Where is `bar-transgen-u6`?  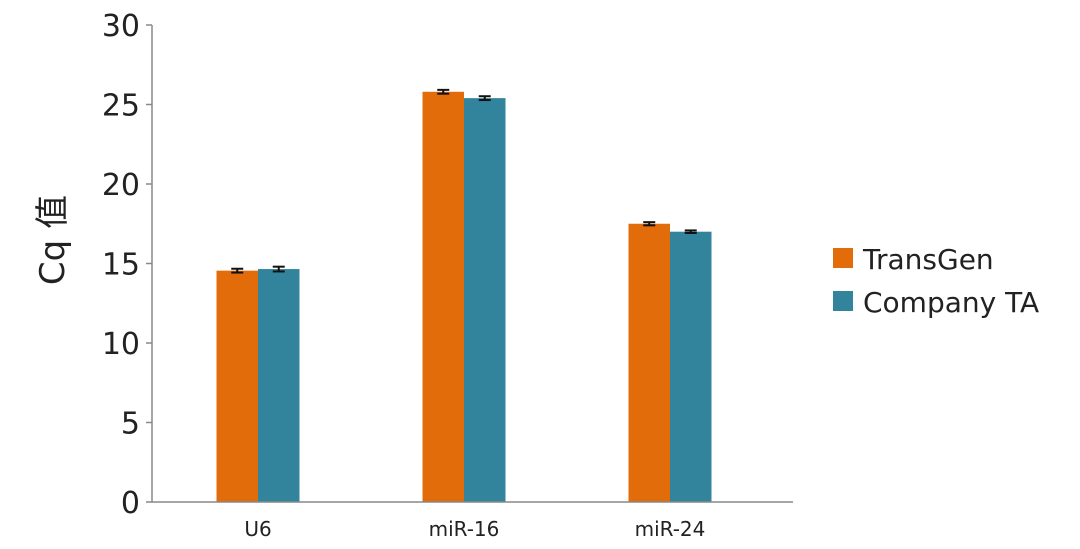
bar-transgen-u6 is located at coordinates (237, 386).